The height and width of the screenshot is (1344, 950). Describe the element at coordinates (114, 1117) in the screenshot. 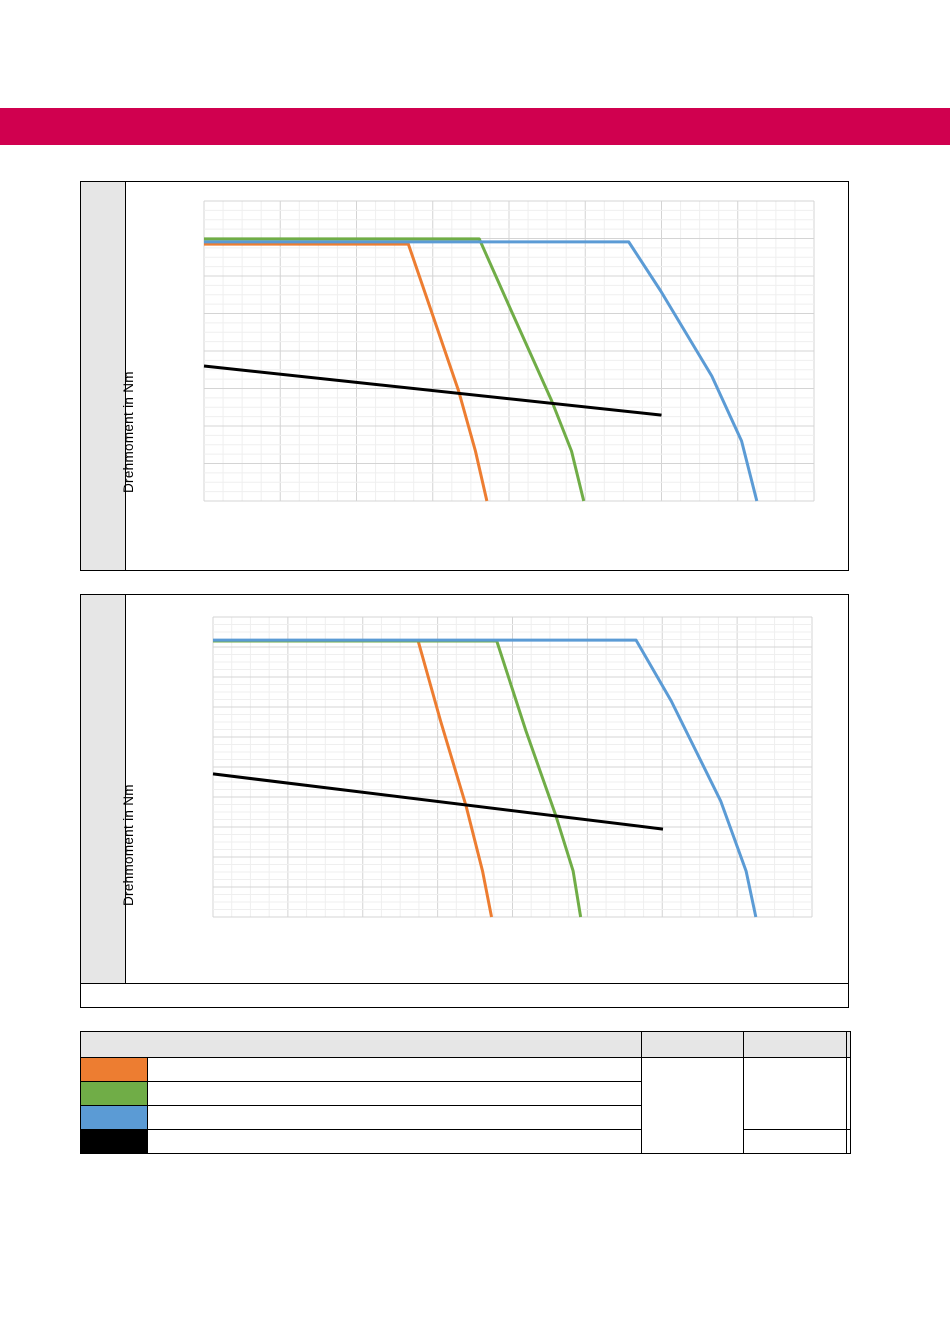

I see `legend-swatch-blue` at that location.